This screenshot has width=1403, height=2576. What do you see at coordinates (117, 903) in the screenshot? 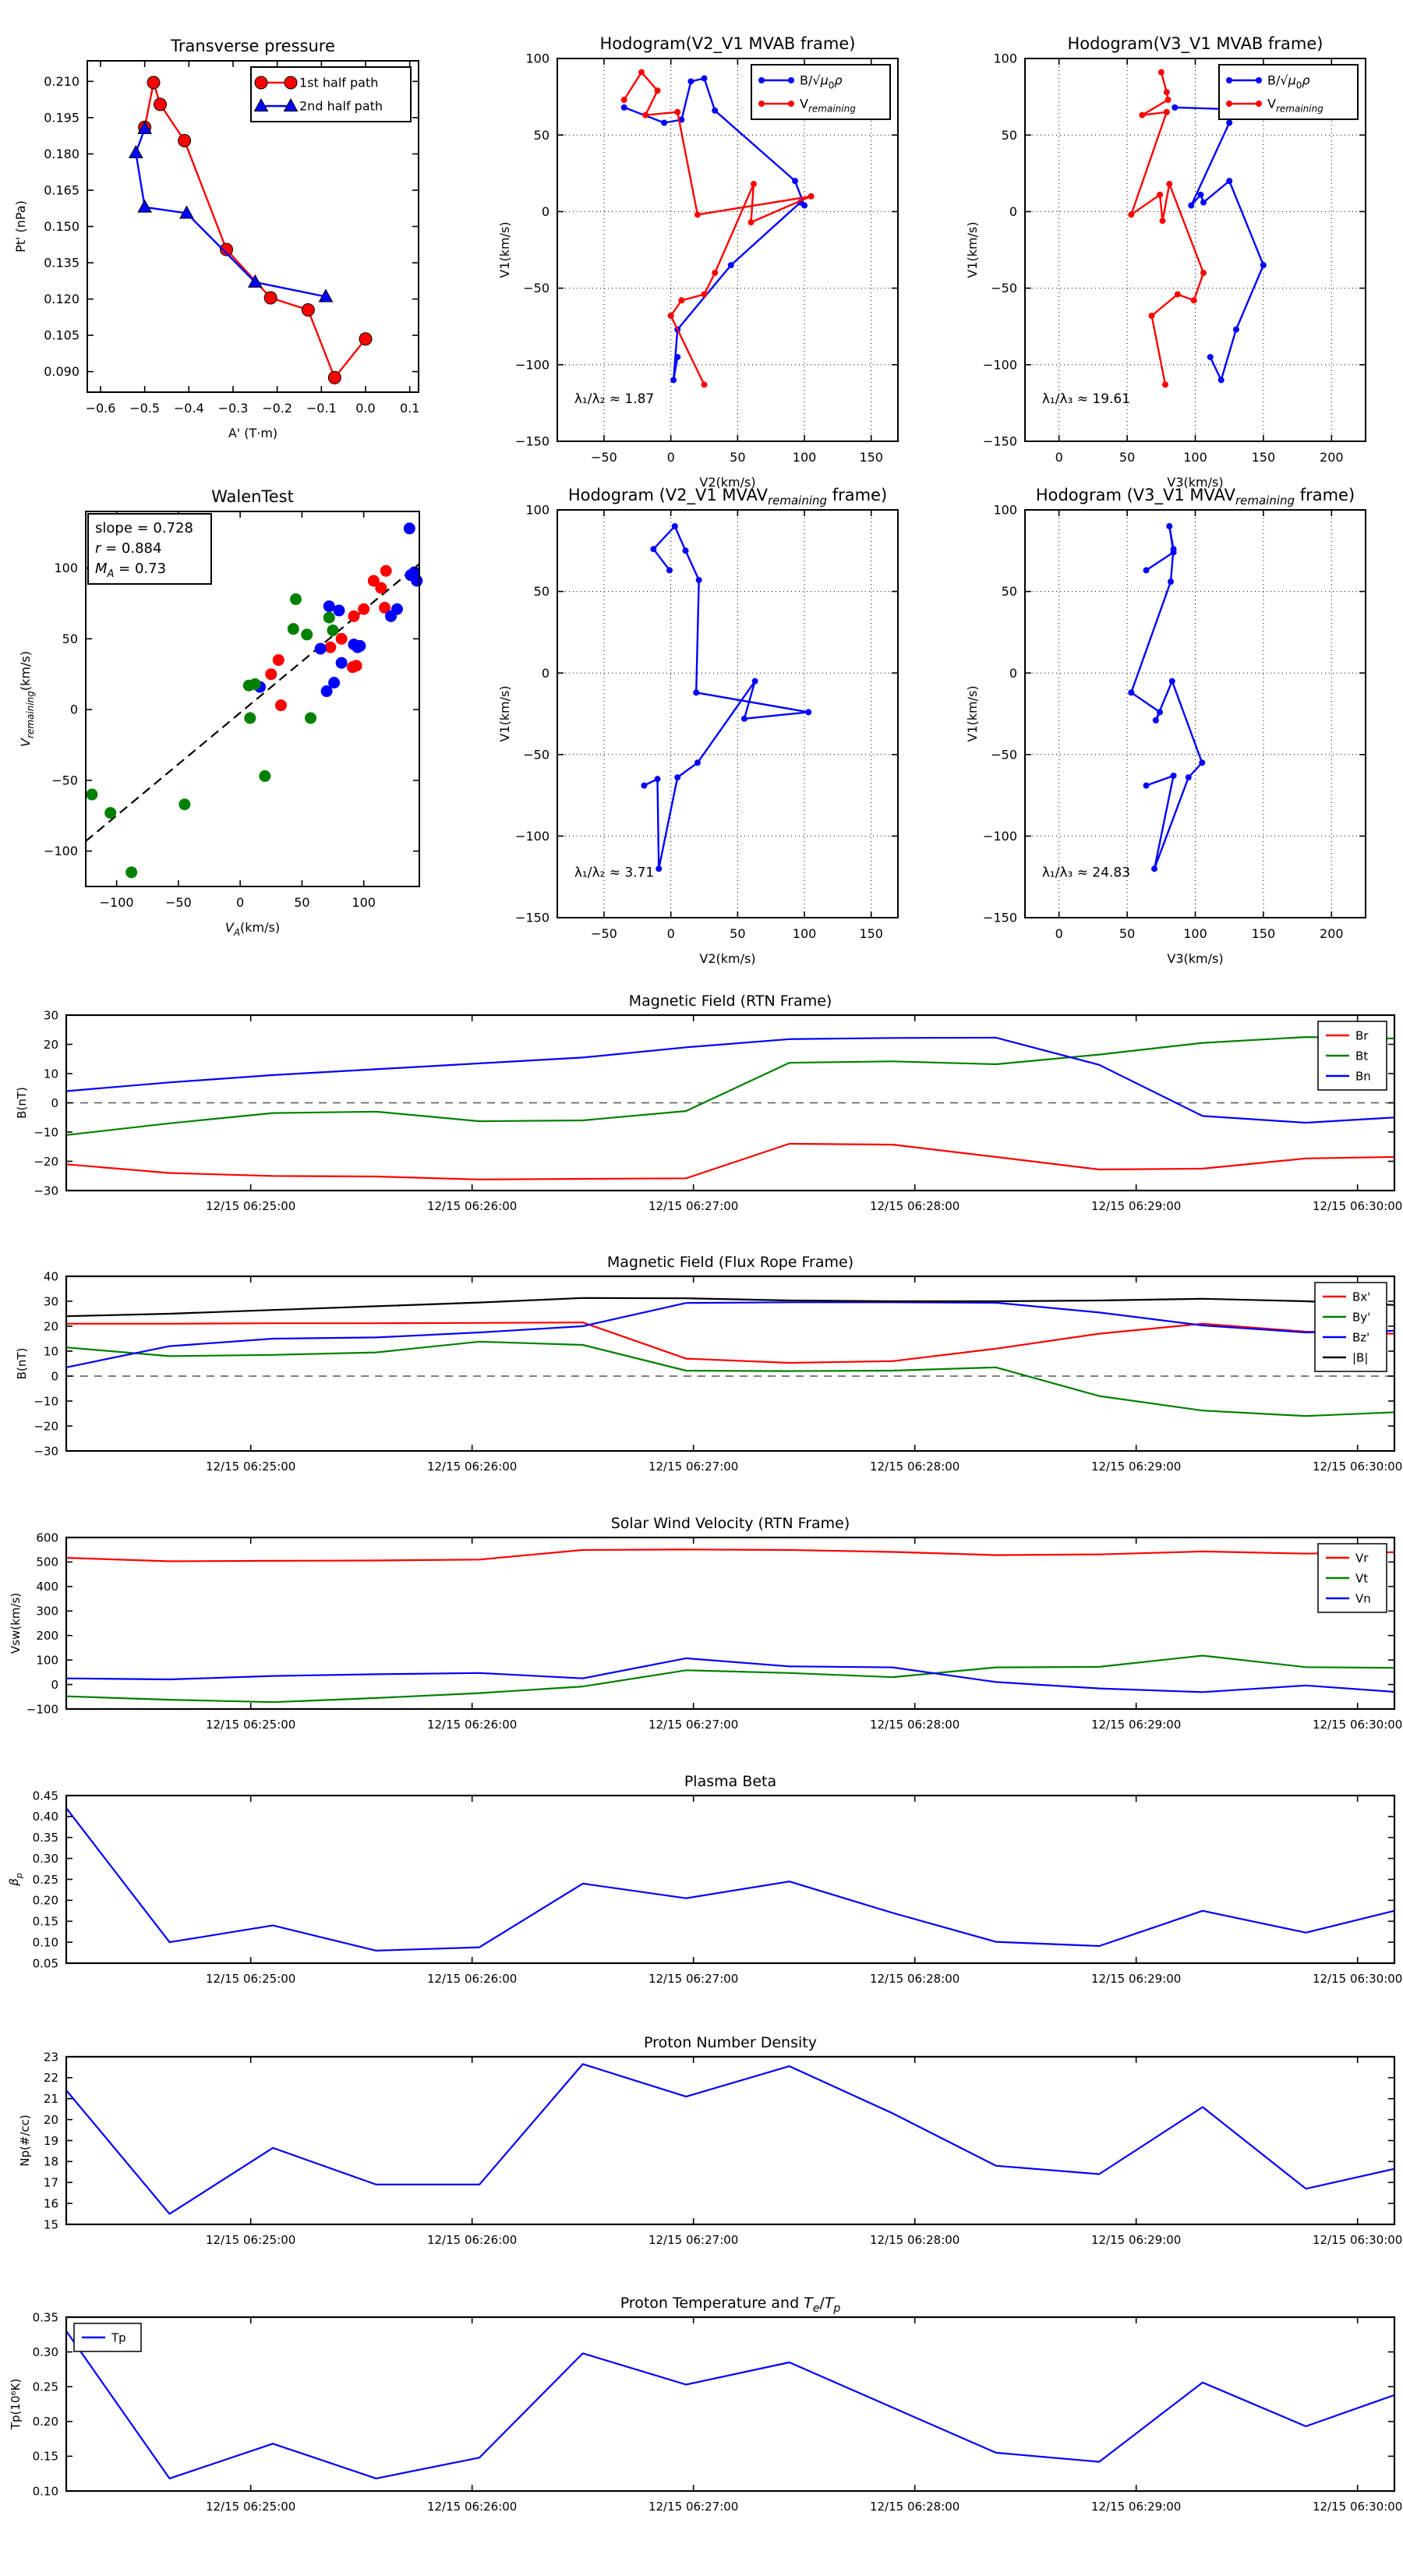
I see `x-tick-label: −100` at bounding box center [117, 903].